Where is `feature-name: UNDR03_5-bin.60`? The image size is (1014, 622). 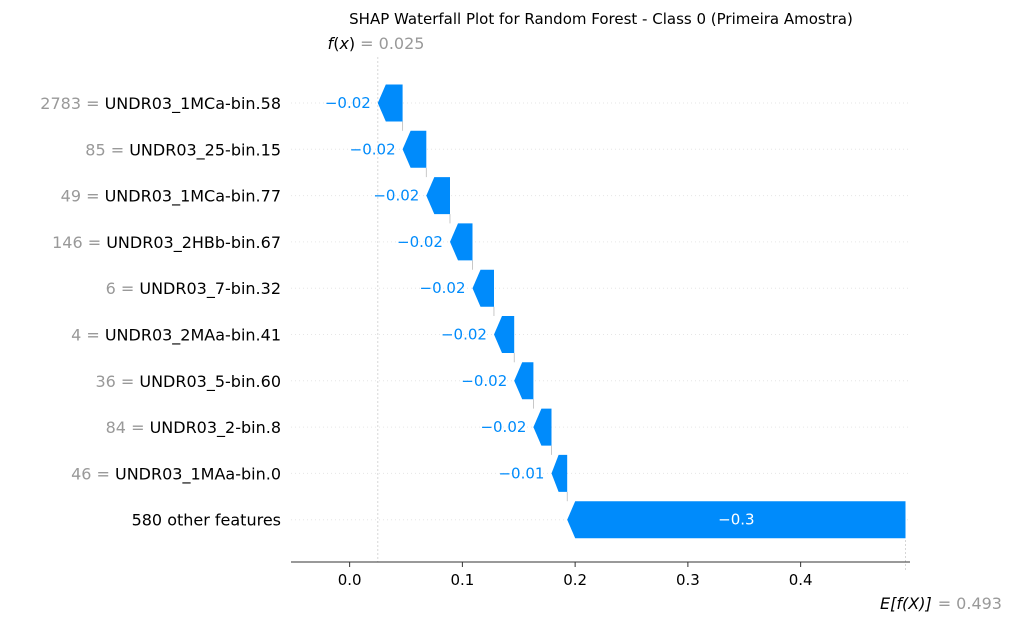 feature-name: UNDR03_5-bin.60 is located at coordinates (210, 382).